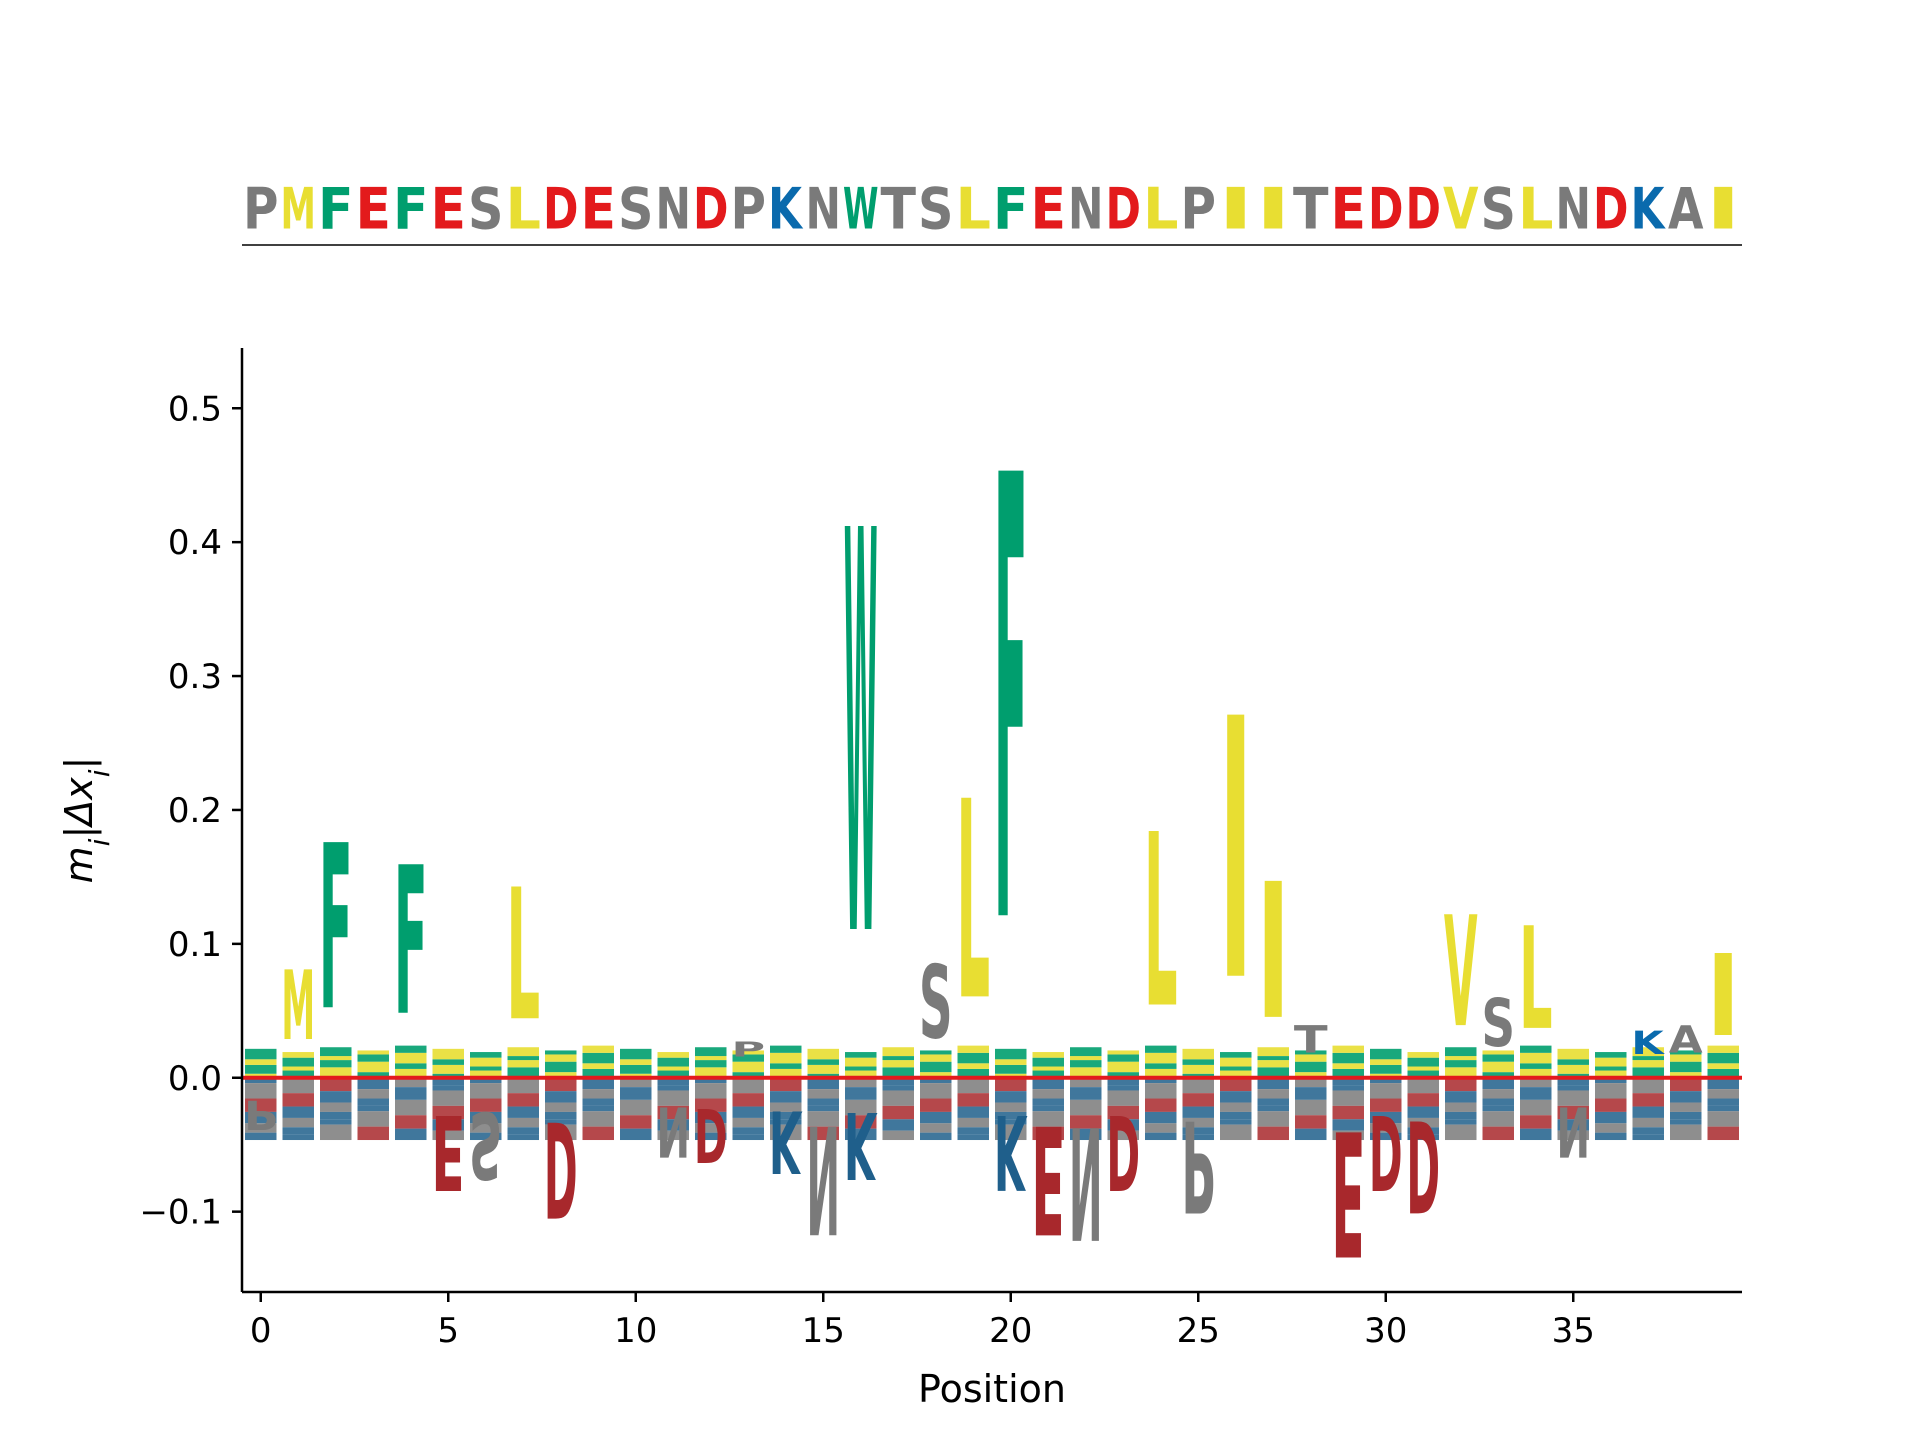 This screenshot has width=1920, height=1440. Describe the element at coordinates (1498, 209) in the screenshot. I see `sequence-letter: S` at that location.